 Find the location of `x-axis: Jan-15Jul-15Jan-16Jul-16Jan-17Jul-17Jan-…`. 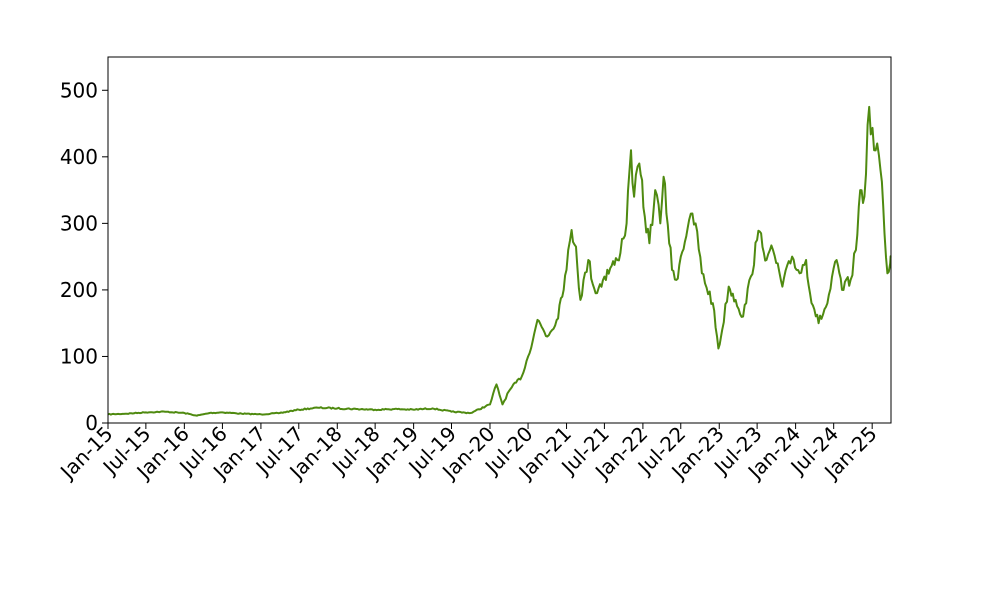

x-axis: Jan-15Jul-15Jan-16Jul-16Jan-17Jul-17Jan-… is located at coordinates (467, 453).